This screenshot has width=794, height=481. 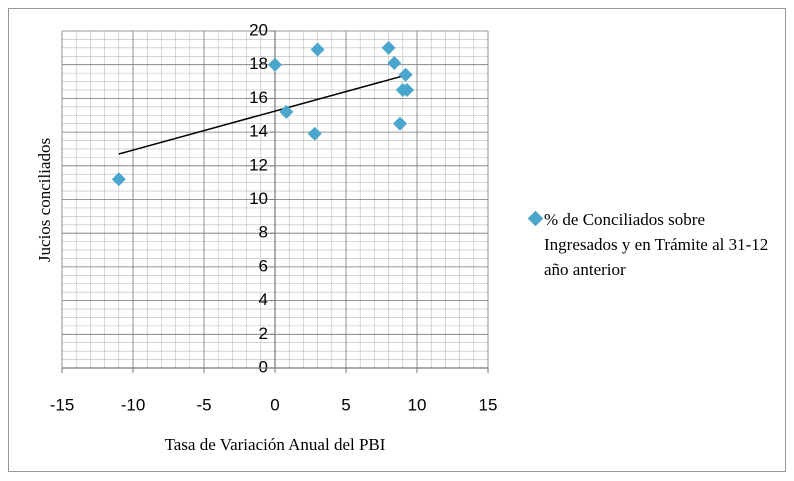 I want to click on y-tick-label: 8, so click(x=263, y=232).